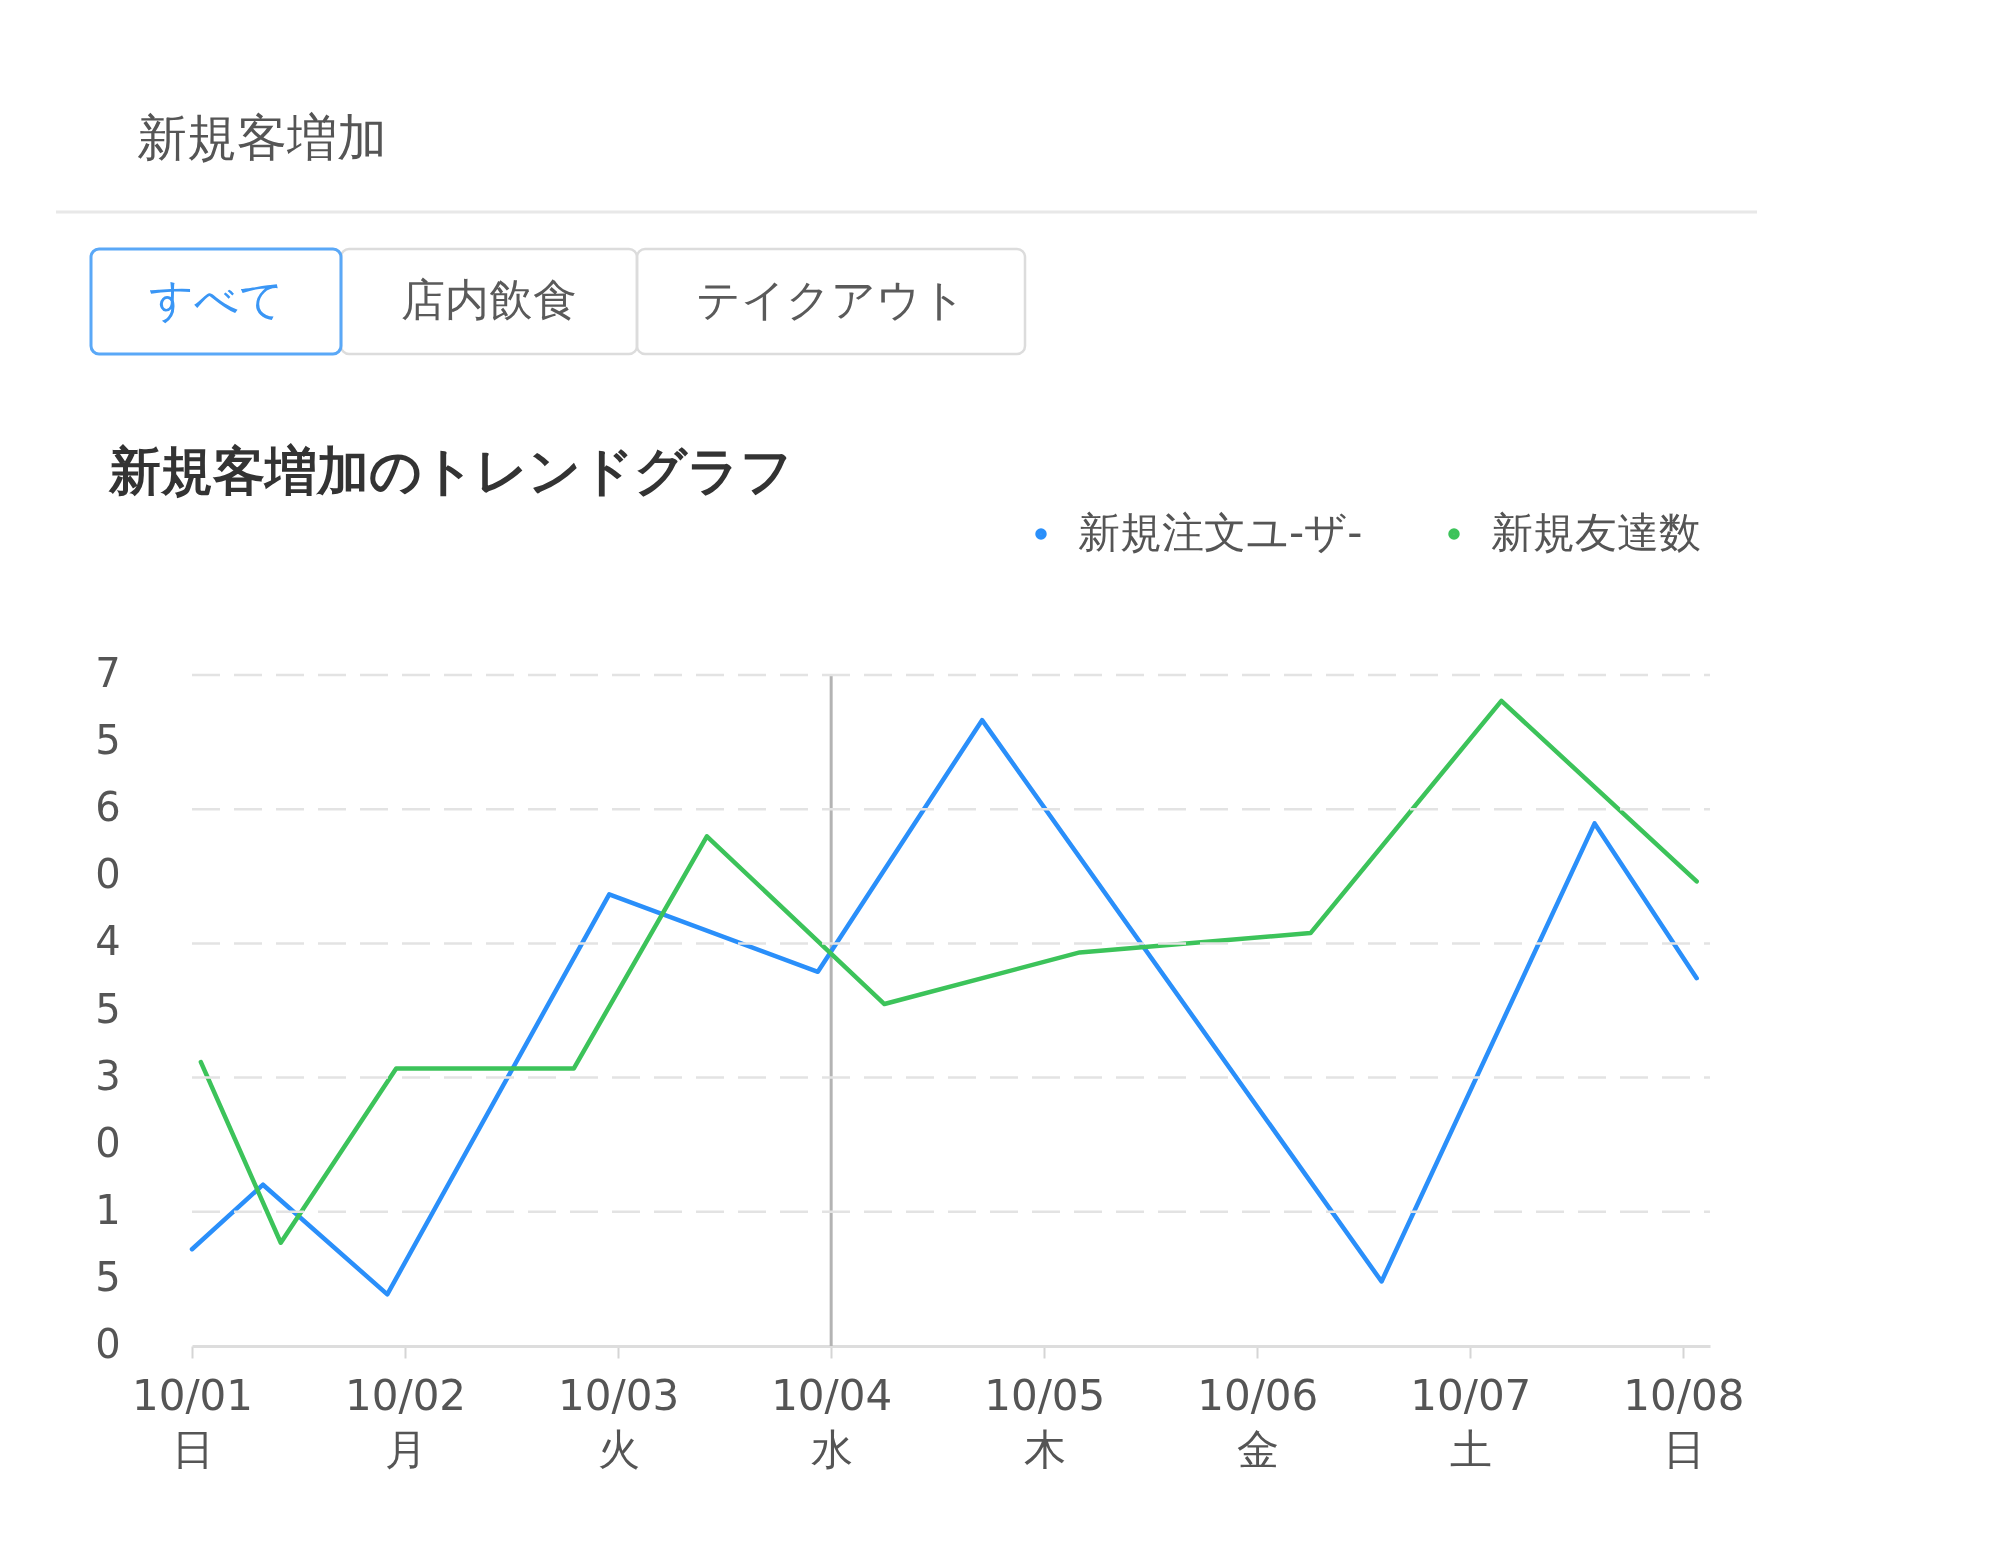  I want to click on text: 4, so click(108, 941).